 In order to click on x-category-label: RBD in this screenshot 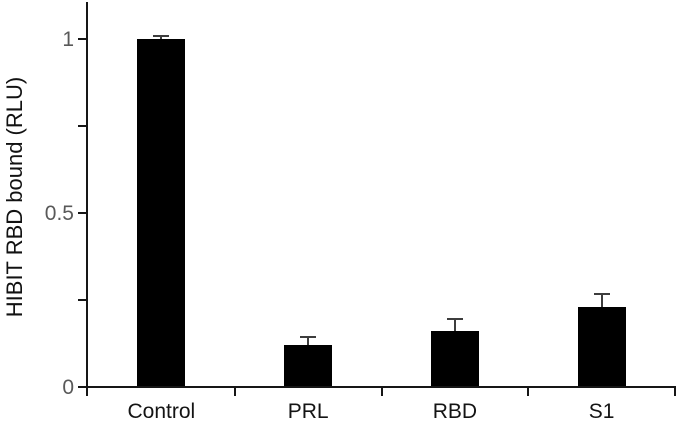, I will do `click(455, 411)`.